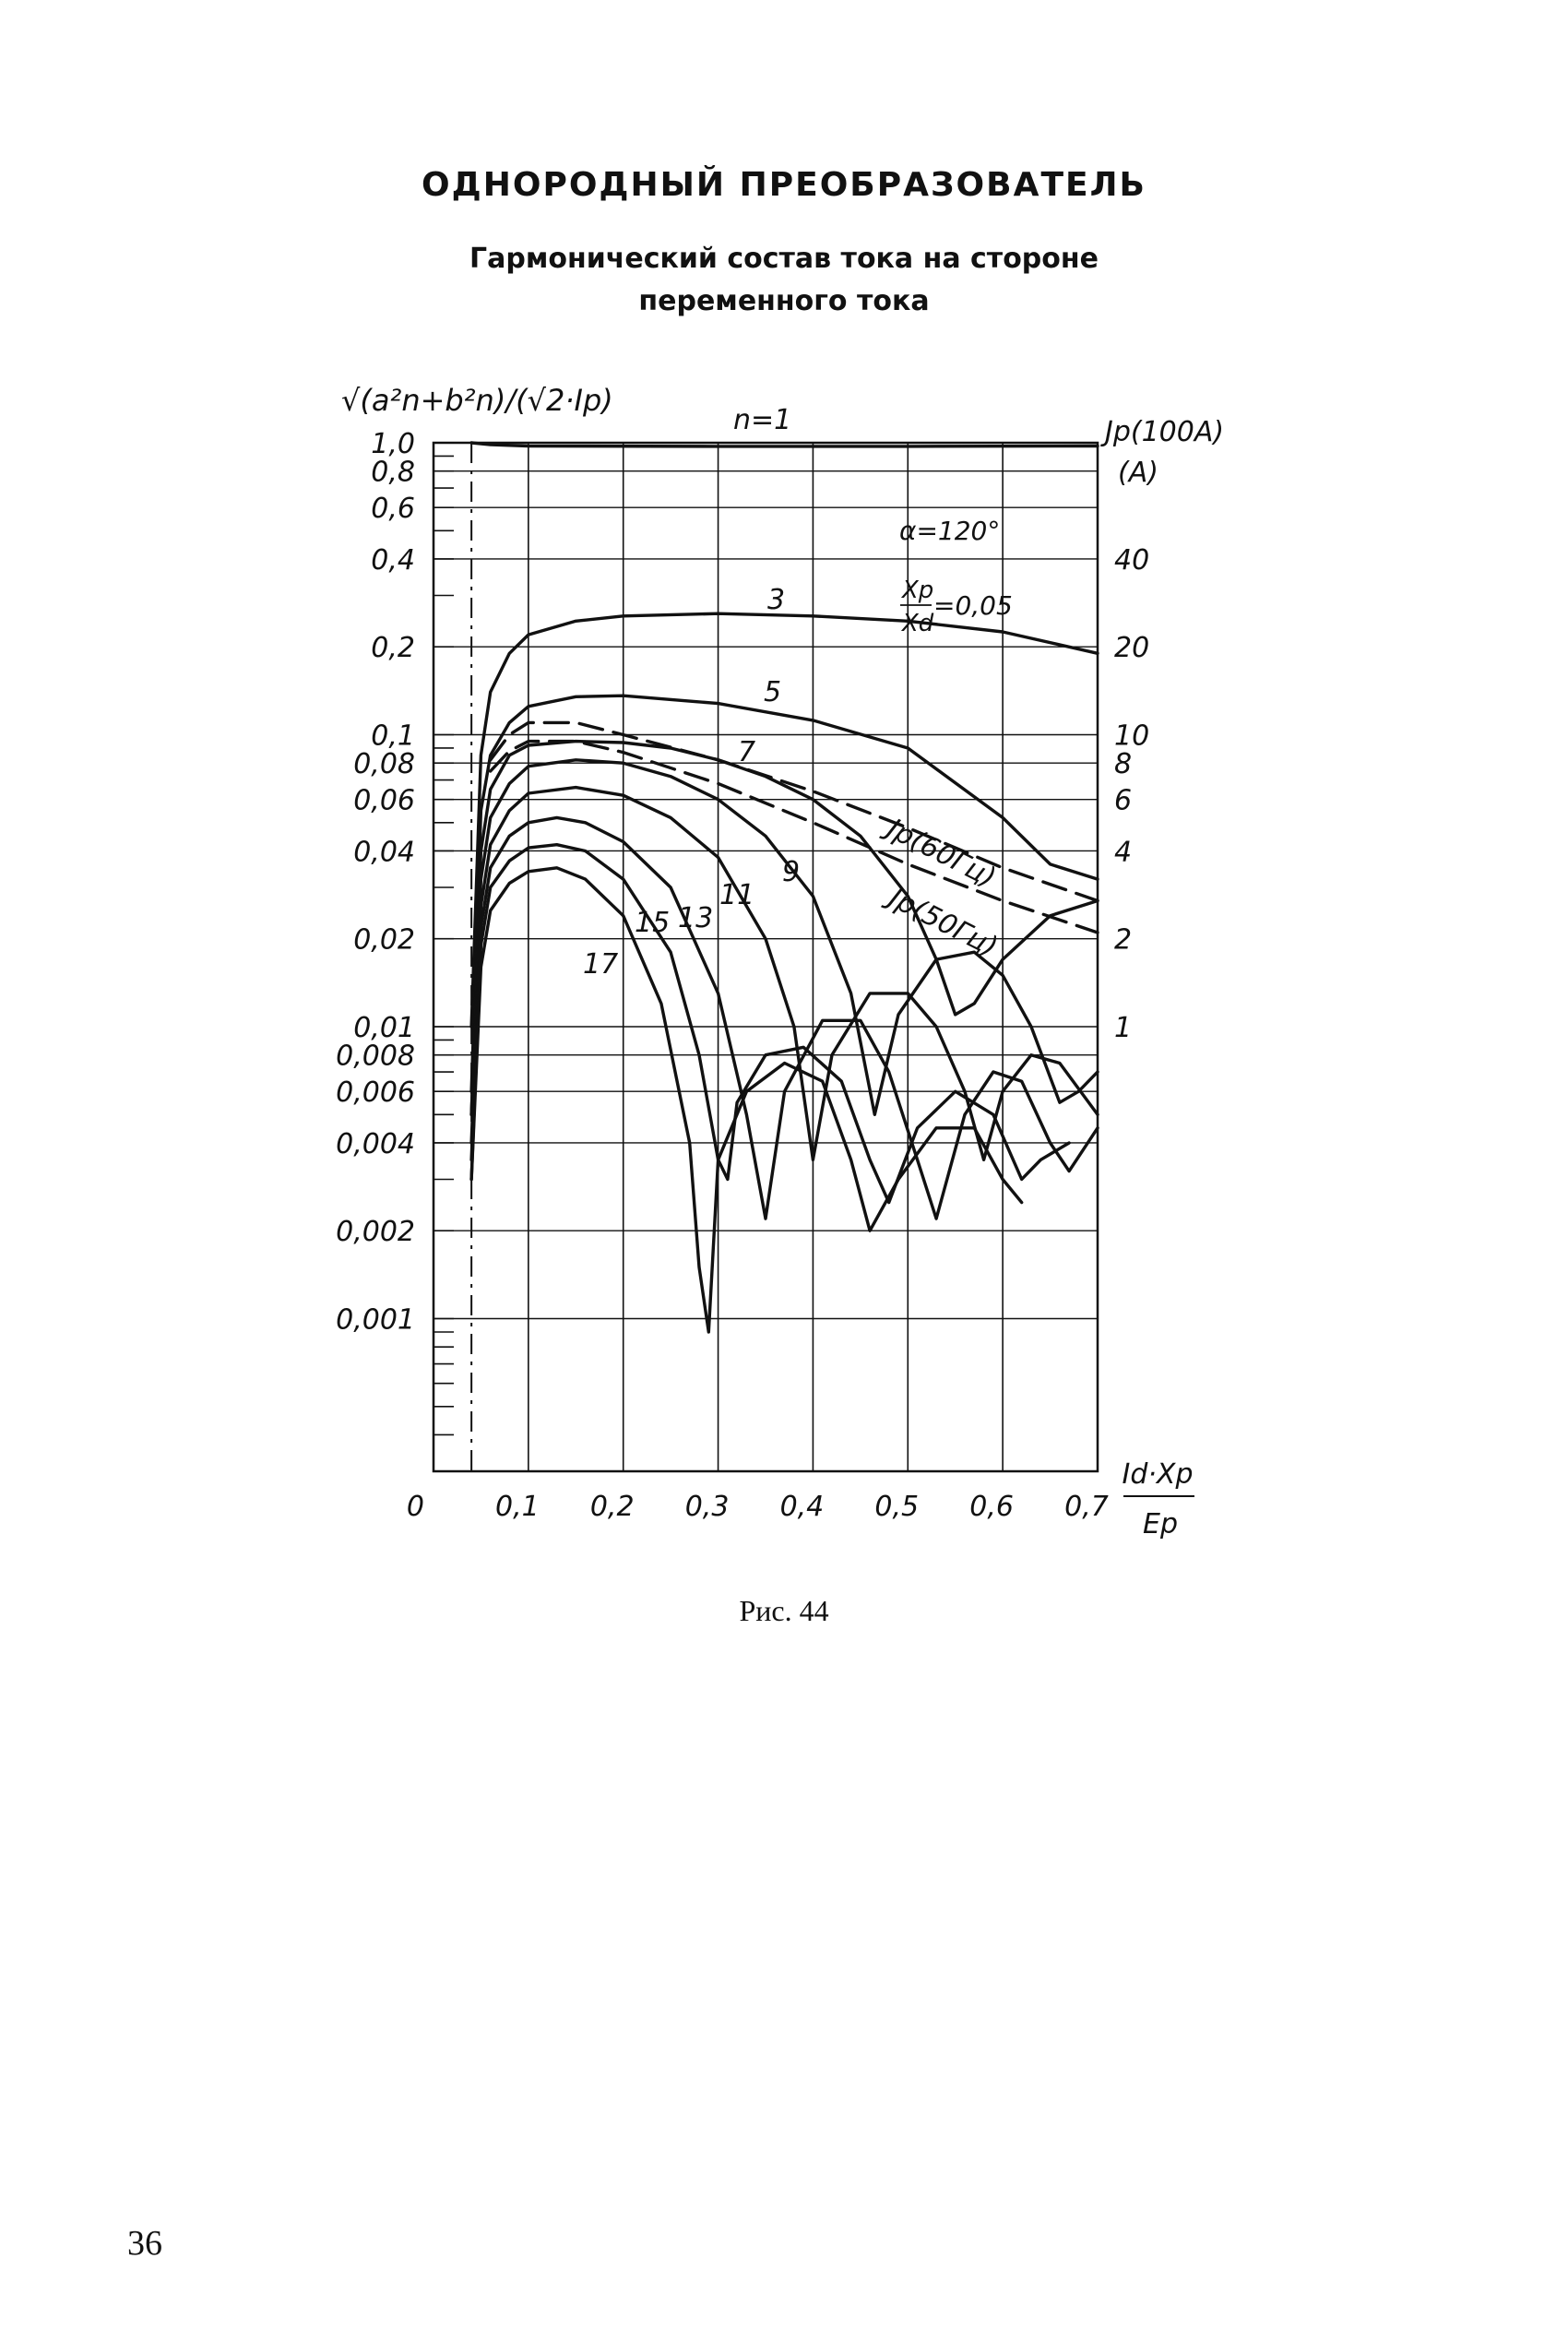  What do you see at coordinates (393, 509) in the screenshot?
I see `y-tick-label: 0,6` at bounding box center [393, 509].